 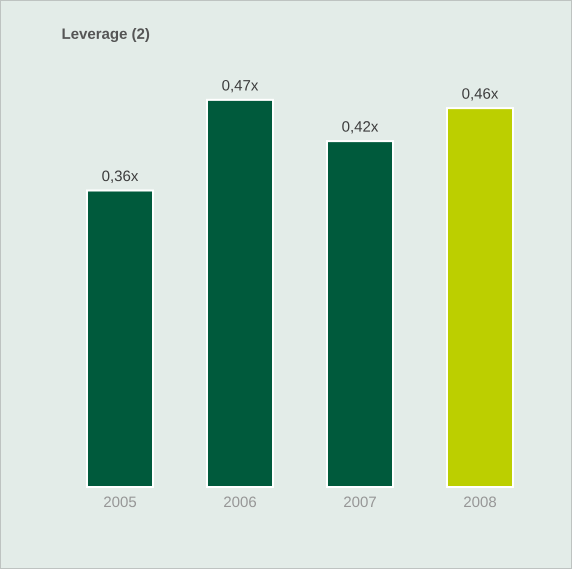 What do you see at coordinates (360, 127) in the screenshot?
I see `data-label: 0,42x` at bounding box center [360, 127].